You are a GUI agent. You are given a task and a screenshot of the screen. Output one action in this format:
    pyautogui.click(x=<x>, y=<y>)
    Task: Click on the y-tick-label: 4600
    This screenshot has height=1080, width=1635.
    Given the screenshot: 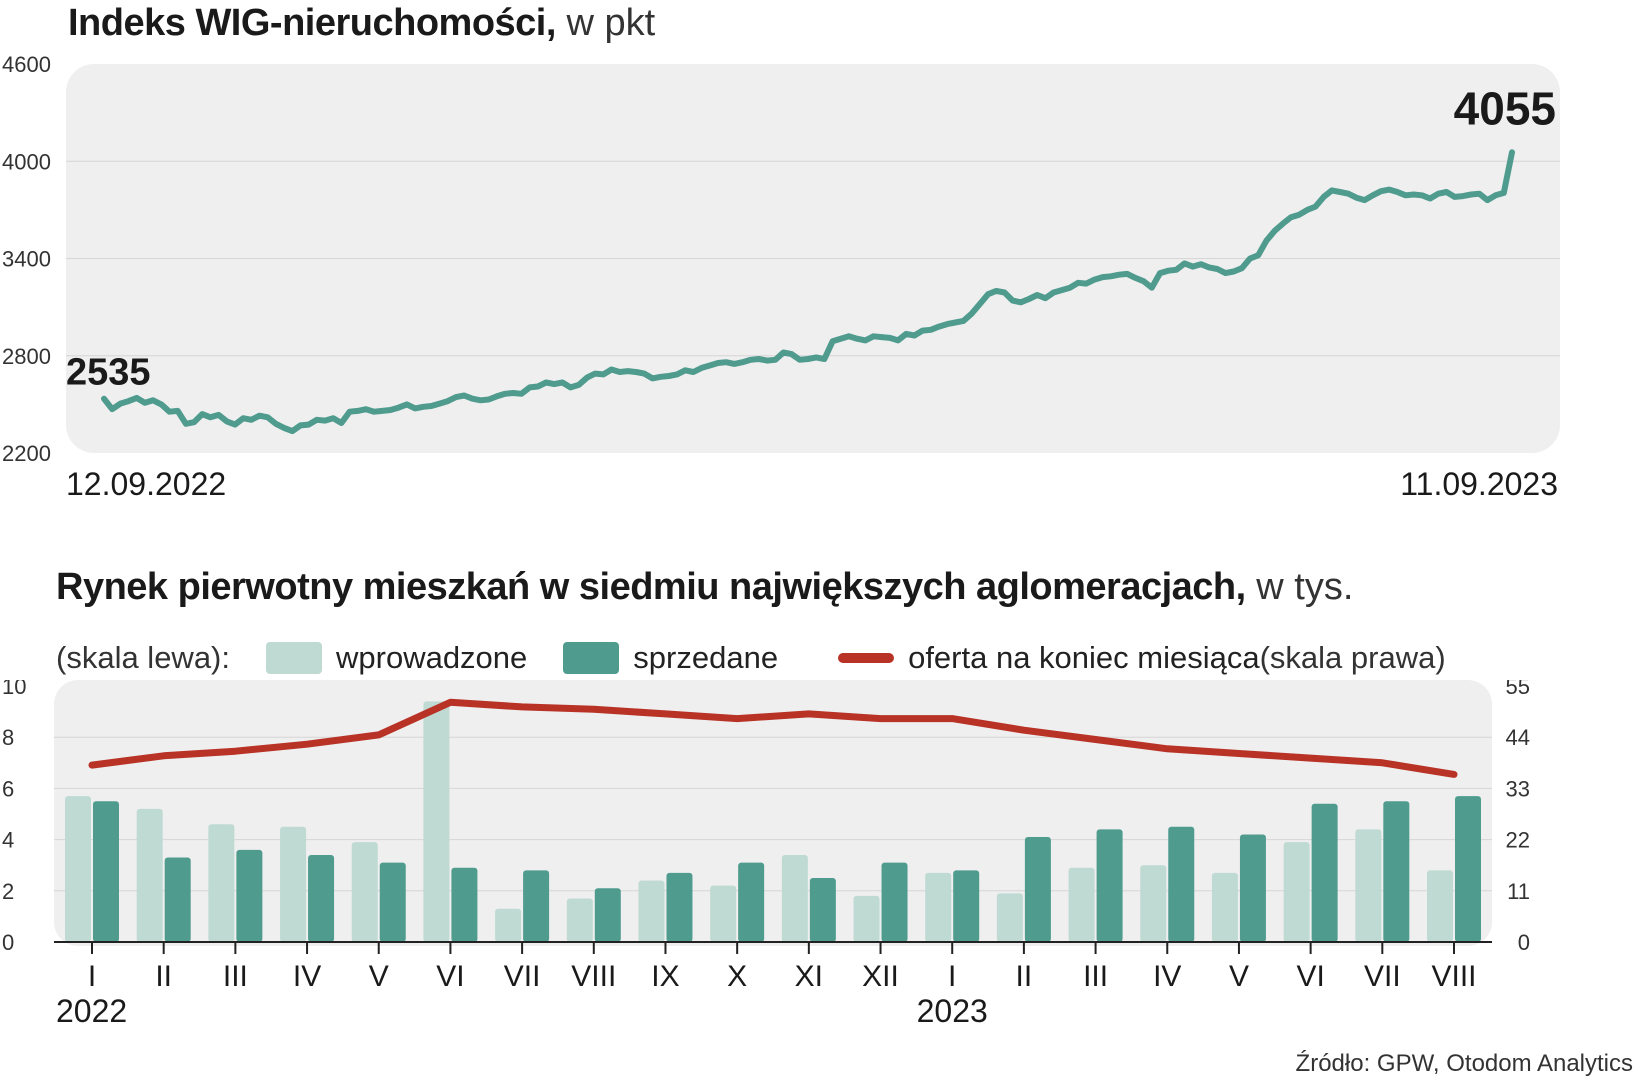 What is the action you would take?
    pyautogui.click(x=26, y=64)
    